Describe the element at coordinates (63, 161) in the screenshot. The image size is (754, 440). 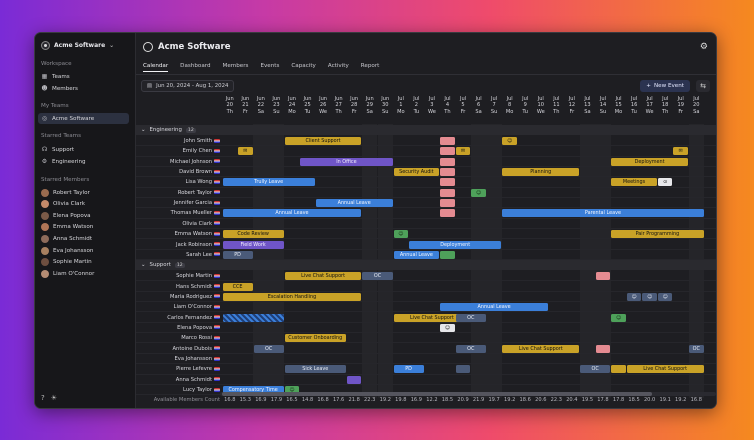
I see `sidebar-item-engineering: ⚙ Engineering` at that location.